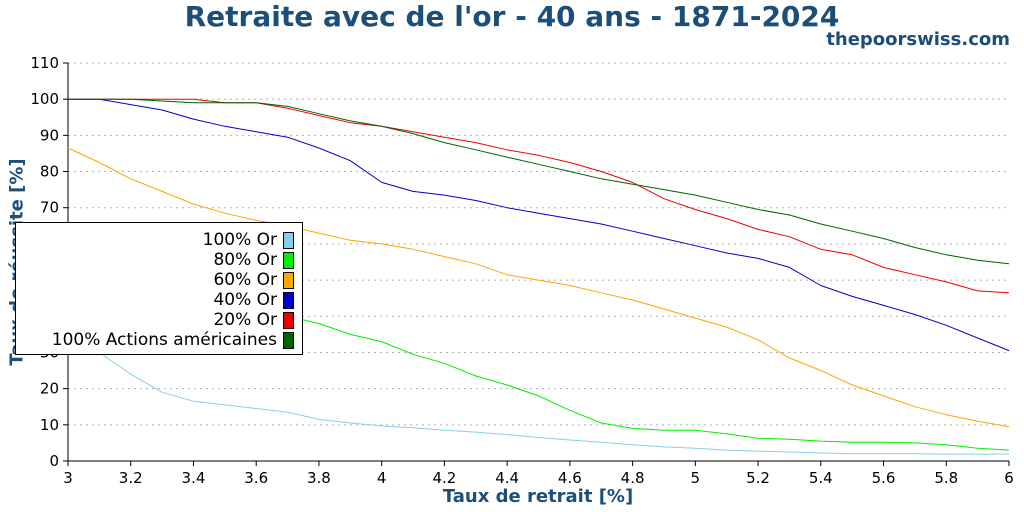  I want to click on x-tick-label: 5.6, so click(884, 478).